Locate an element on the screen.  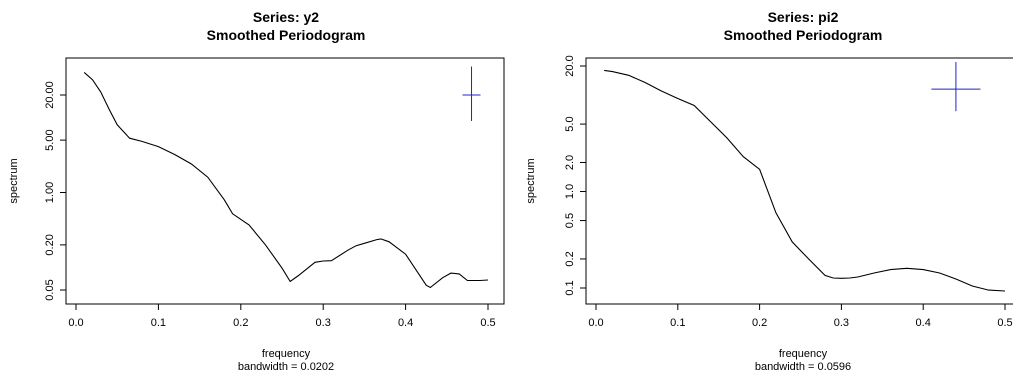
y-axis-ticks: 0.1 0.2 0.5 1.0 2.0 5.0 20.0 is located at coordinates (575, 175).